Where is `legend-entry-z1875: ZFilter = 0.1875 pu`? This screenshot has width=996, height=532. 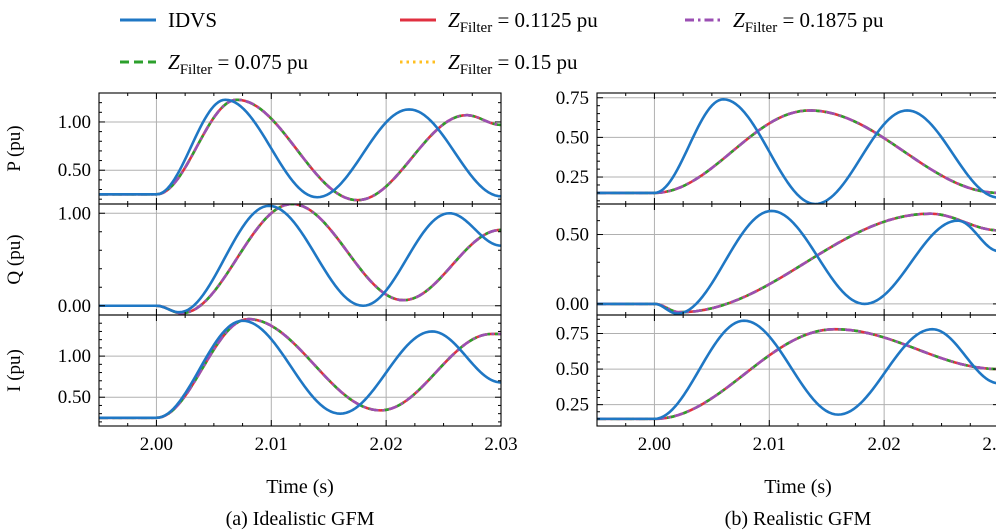
legend-entry-z1875: ZFilter = 0.1875 pu is located at coordinates (784, 22).